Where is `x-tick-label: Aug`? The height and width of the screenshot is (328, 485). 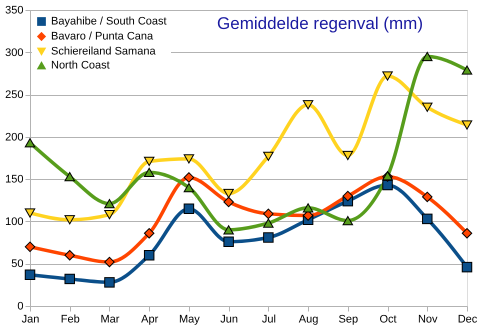 x-tick-label: Aug is located at coordinates (308, 320).